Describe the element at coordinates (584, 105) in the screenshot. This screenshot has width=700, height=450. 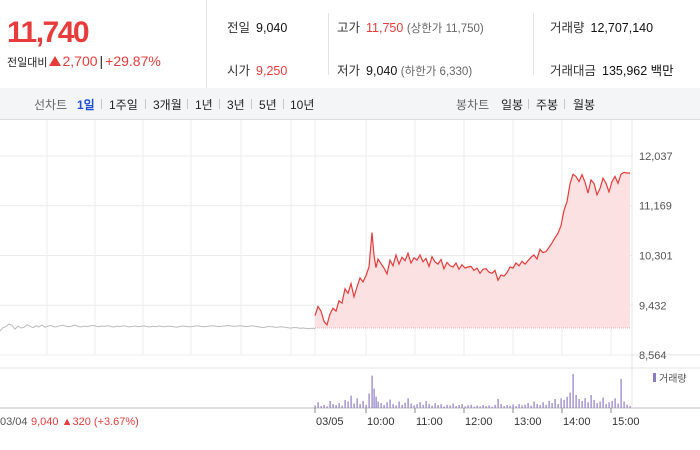
I see `tab-monthly-candle: 월봉` at that location.